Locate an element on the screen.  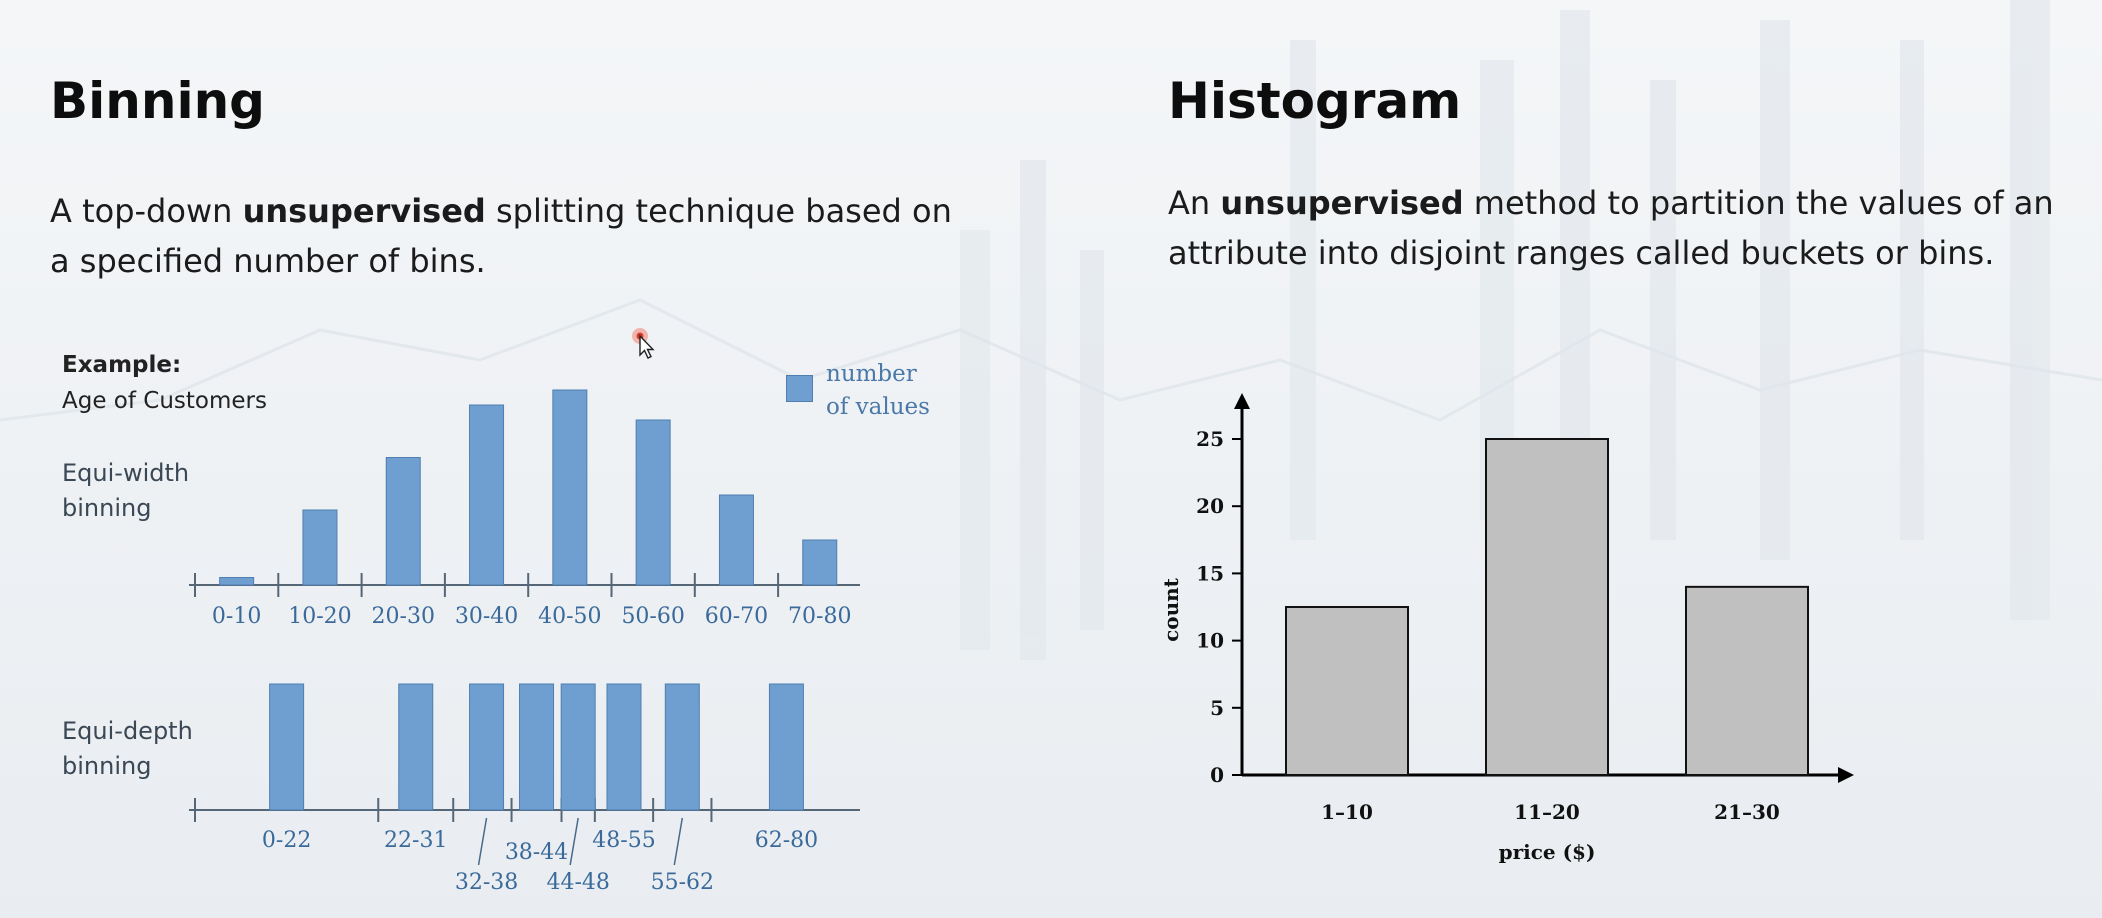
equi-width-tick-label: 50-60 is located at coordinates (652, 616).